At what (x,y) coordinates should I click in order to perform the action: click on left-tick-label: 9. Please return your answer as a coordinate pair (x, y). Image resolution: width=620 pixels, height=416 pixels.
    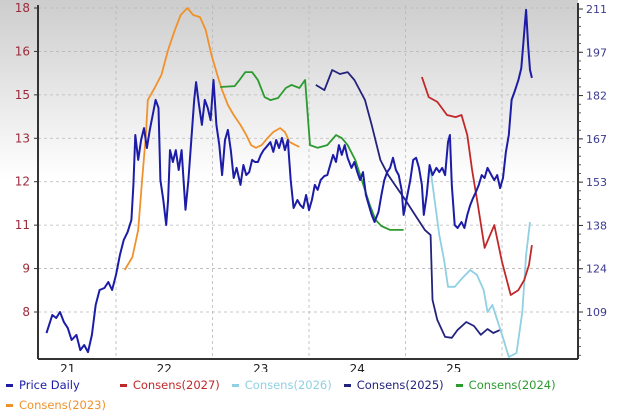
    Looking at the image, I should click on (26, 269).